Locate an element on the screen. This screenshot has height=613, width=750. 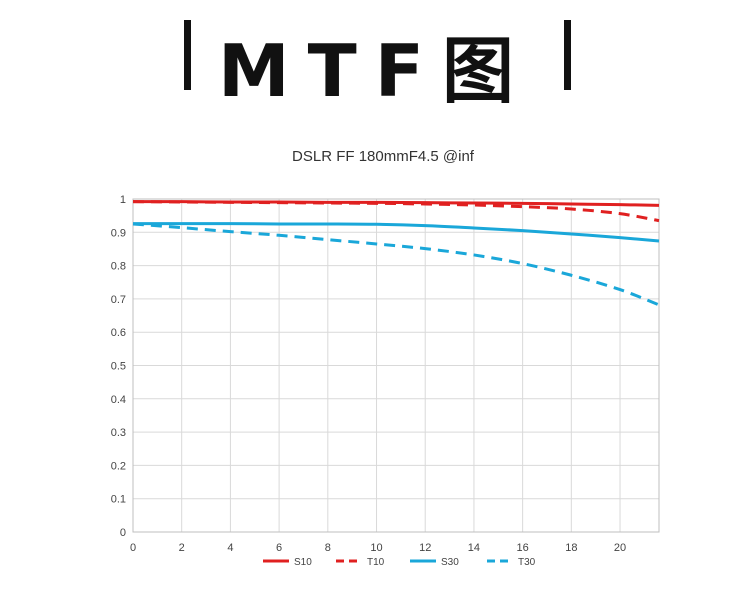
y-tick-label: 0 is located at coordinates (123, 533).